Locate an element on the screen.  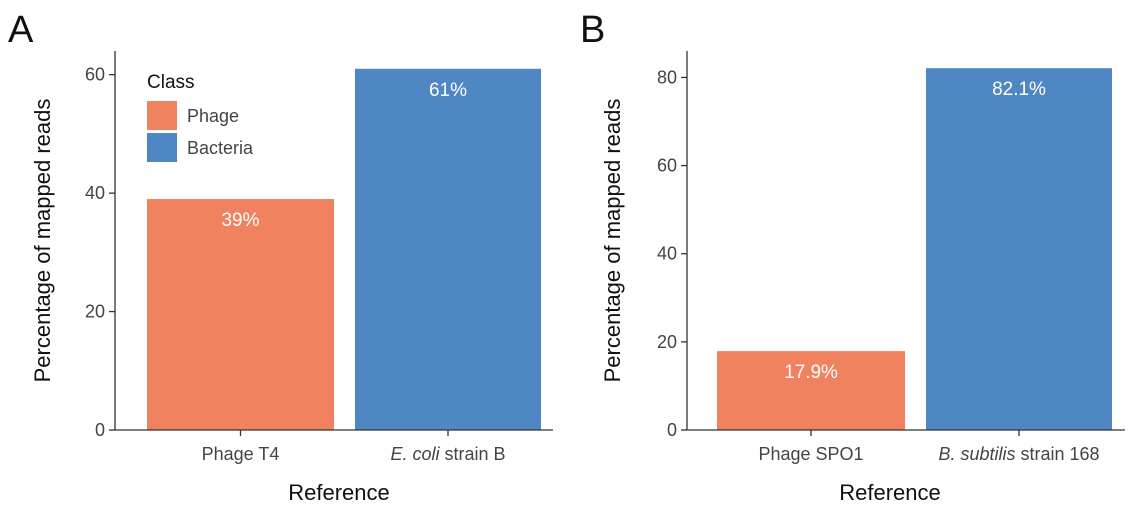
x-tick-label-text: Phage SPO1 is located at coordinates (810, 454).